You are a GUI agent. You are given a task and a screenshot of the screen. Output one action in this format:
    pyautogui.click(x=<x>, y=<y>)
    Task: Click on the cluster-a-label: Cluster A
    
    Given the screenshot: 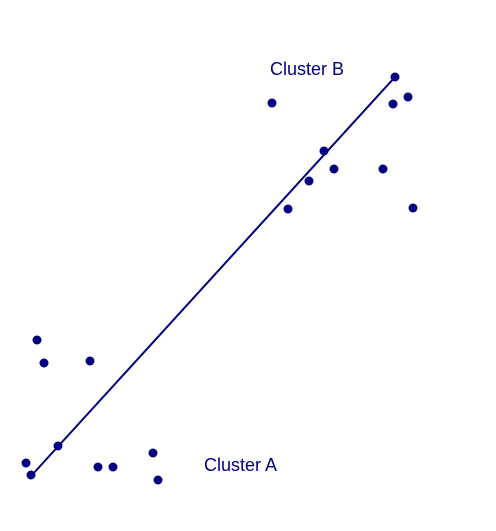 What is the action you would take?
    pyautogui.click(x=240, y=465)
    